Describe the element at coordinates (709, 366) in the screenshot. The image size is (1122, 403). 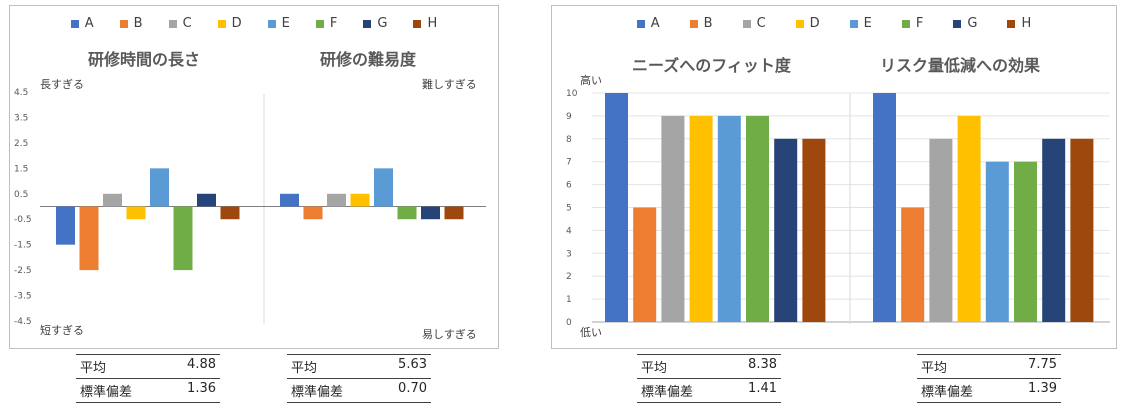
I see `stats-average-row: 平均 8.38` at that location.